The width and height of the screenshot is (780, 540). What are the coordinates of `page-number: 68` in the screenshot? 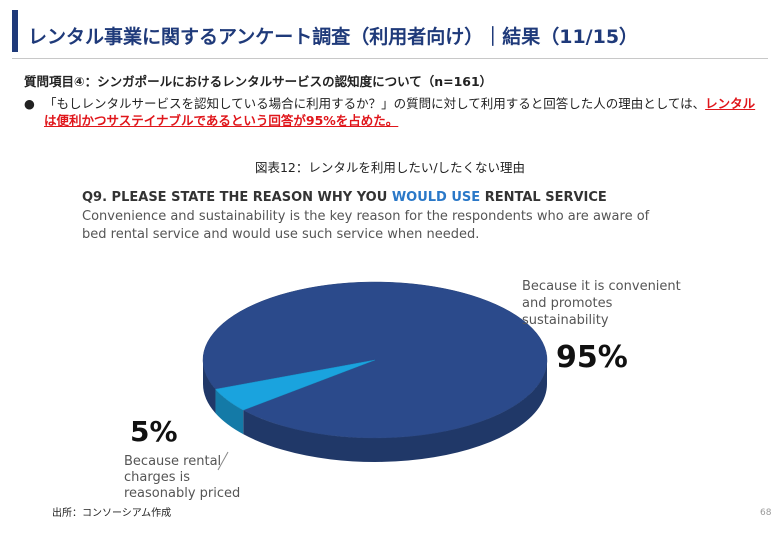 It's located at (766, 513).